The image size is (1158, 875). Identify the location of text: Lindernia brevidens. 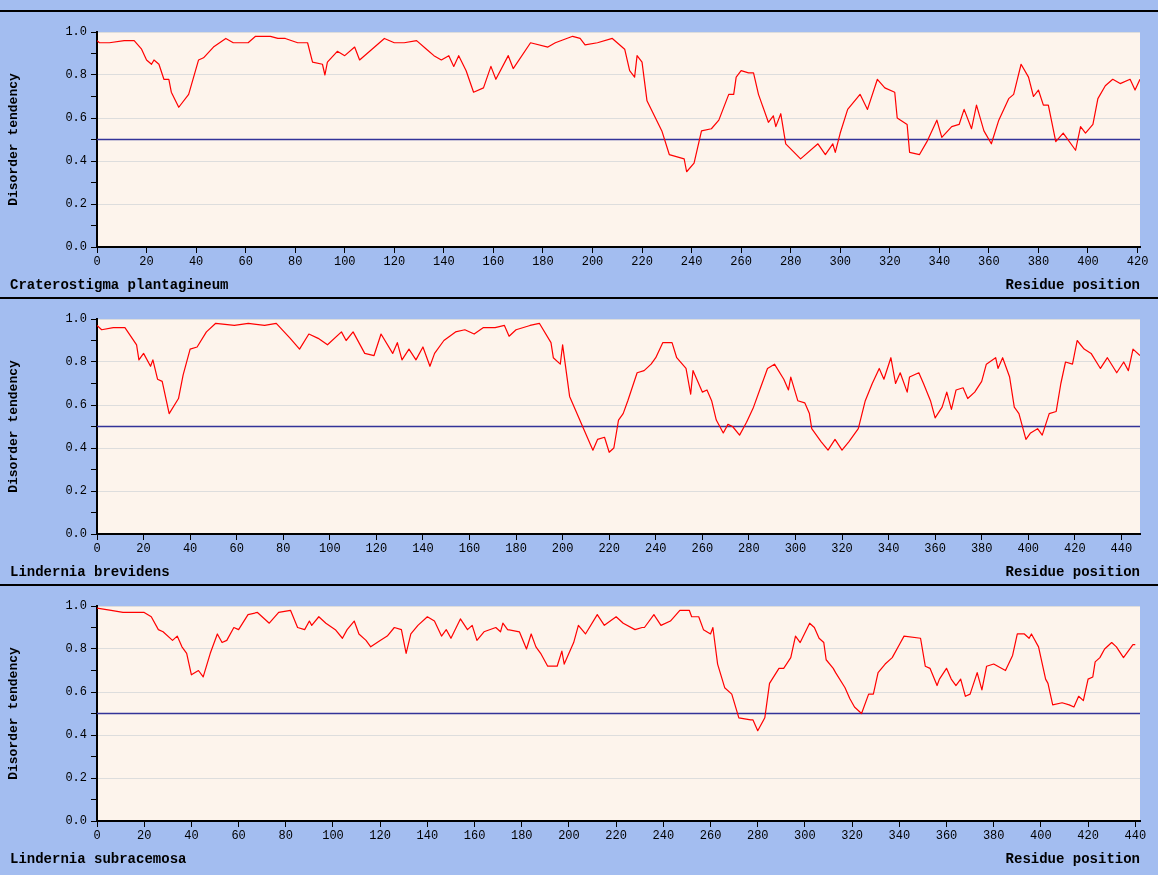
(90, 572).